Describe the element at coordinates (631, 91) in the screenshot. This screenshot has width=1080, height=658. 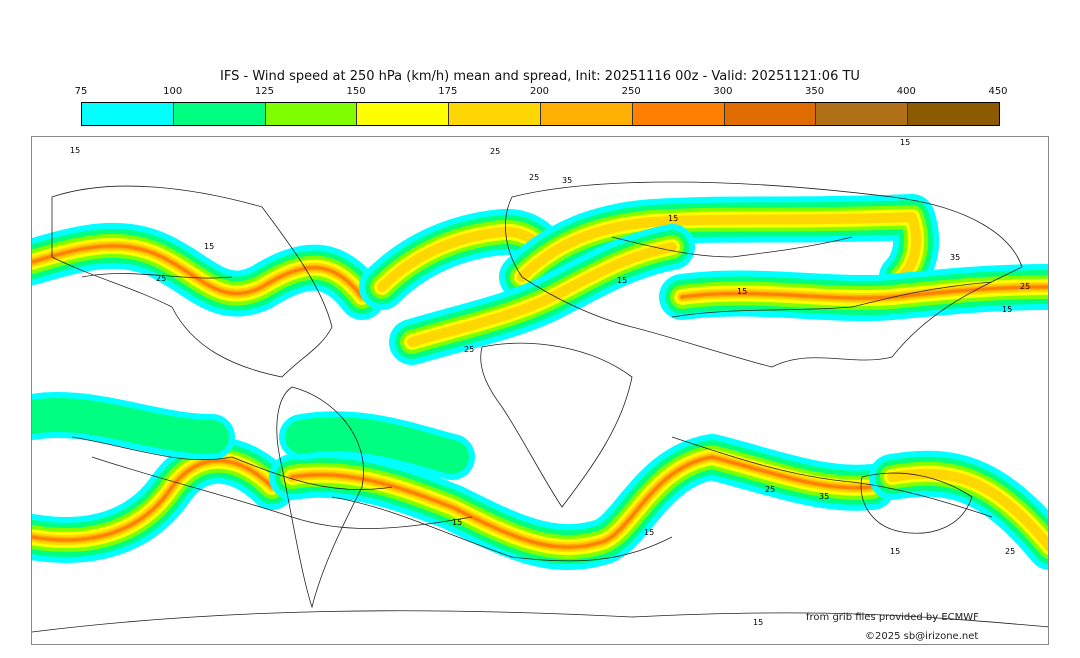
I see `colorbar-tick-label: 250` at that location.